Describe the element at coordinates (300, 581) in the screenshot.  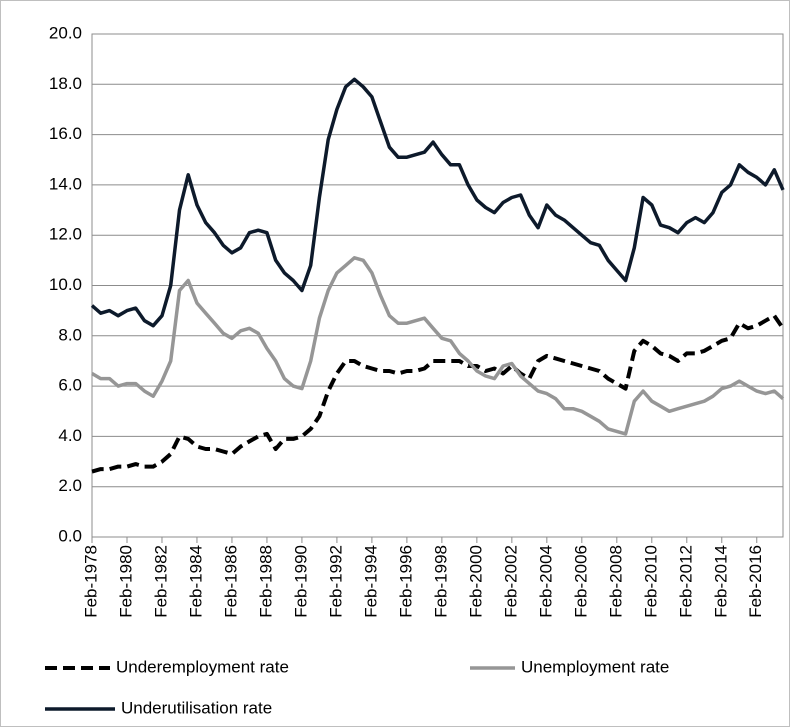
I see `x-tick-label: Feb-1990` at that location.